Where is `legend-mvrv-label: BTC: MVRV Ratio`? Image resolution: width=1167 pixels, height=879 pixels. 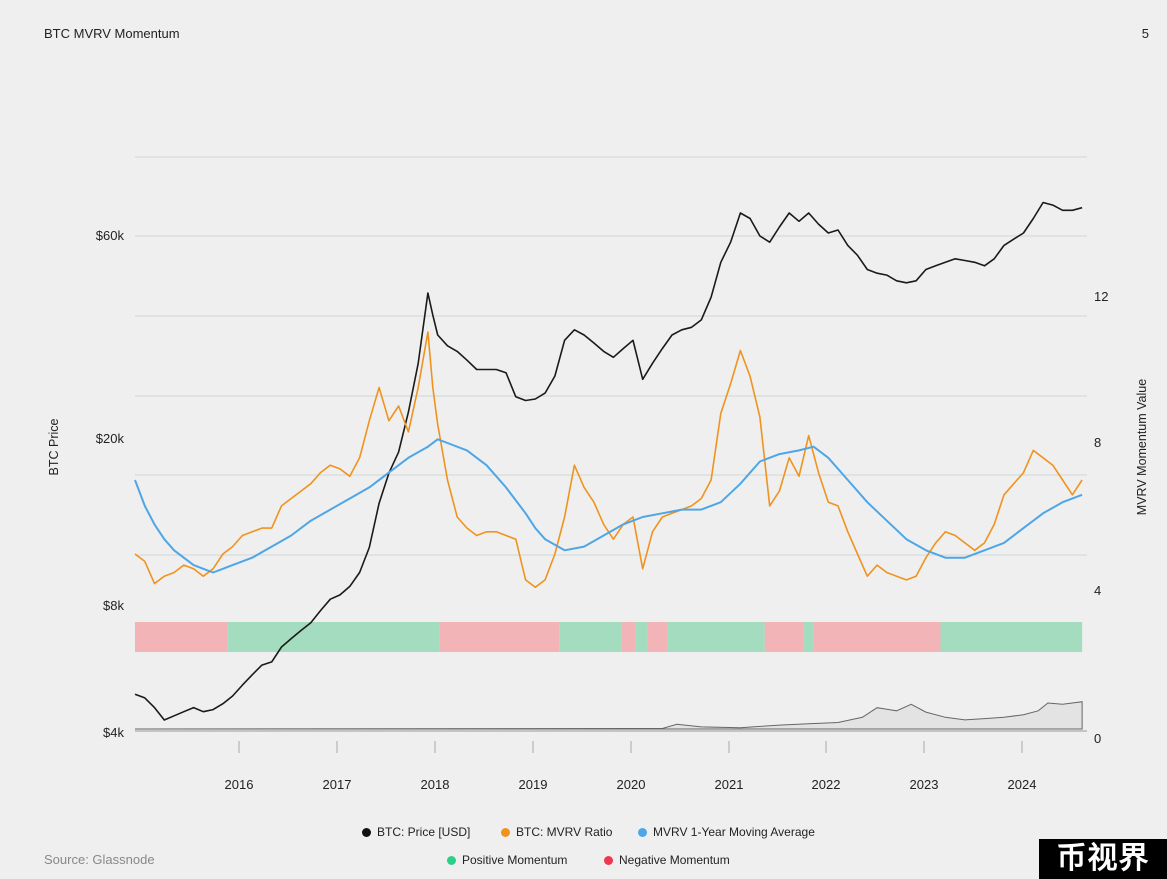
legend-mvrv-label: BTC: MVRV Ratio is located at coordinates (564, 832).